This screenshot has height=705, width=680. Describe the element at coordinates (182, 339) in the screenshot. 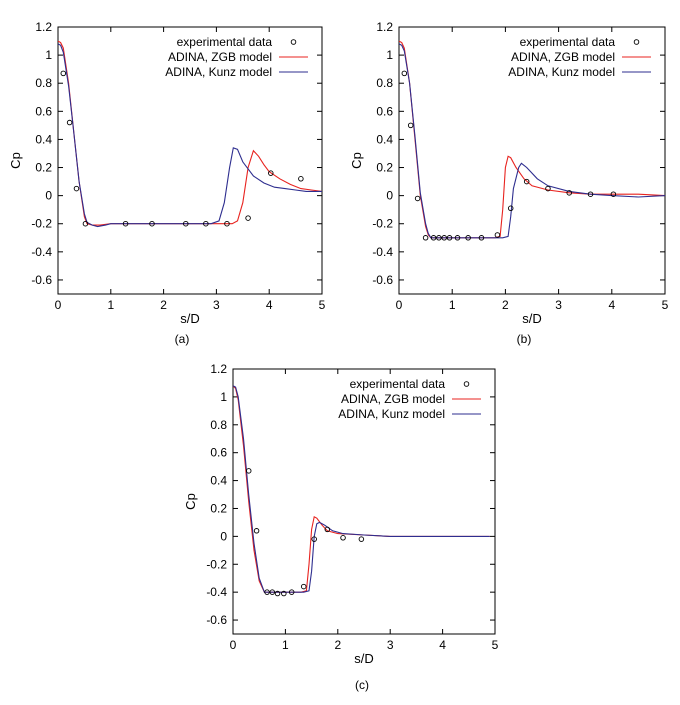

I see `panel-label: (a)` at that location.